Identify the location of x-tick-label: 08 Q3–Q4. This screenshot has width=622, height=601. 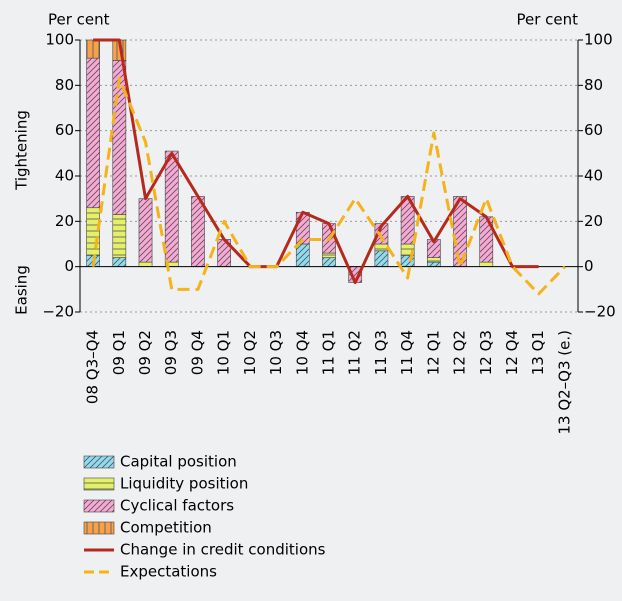
(93, 367).